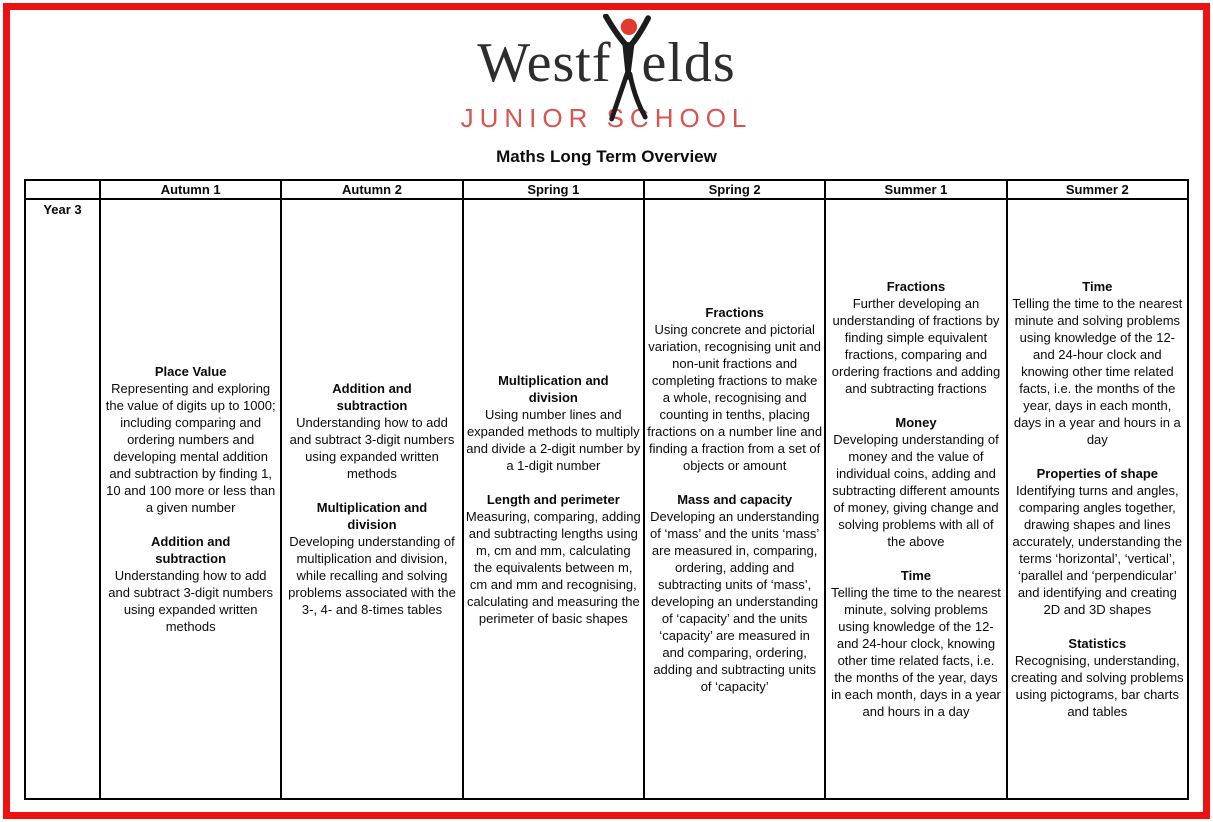  Describe the element at coordinates (190, 371) in the screenshot. I see `topic-heading: Place Value` at that location.